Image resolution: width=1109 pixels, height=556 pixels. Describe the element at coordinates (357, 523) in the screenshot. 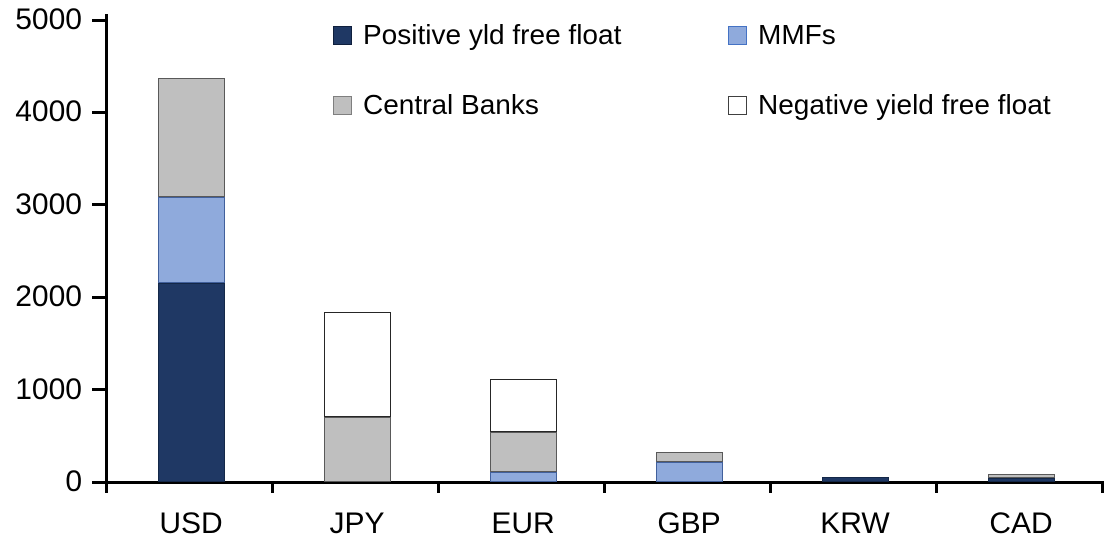

I see `x-axis-category-label: JPY` at that location.